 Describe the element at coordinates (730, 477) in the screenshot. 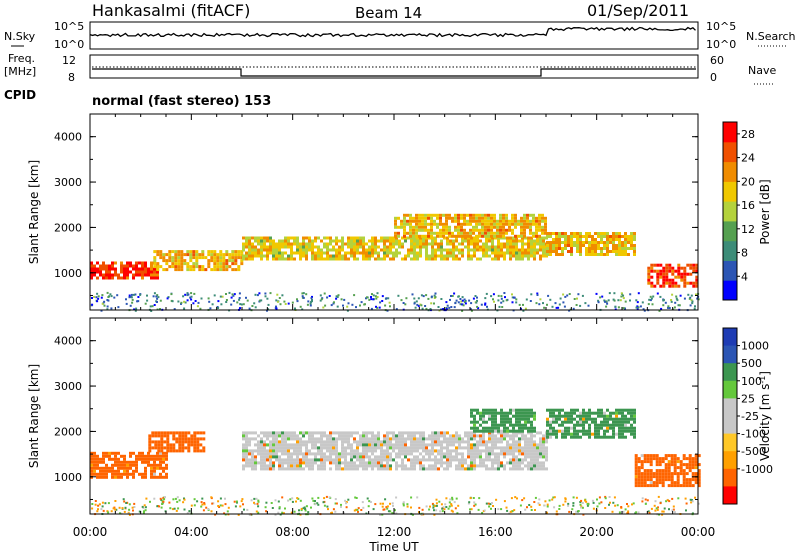

I see `velocity-colorbar-swatch` at that location.